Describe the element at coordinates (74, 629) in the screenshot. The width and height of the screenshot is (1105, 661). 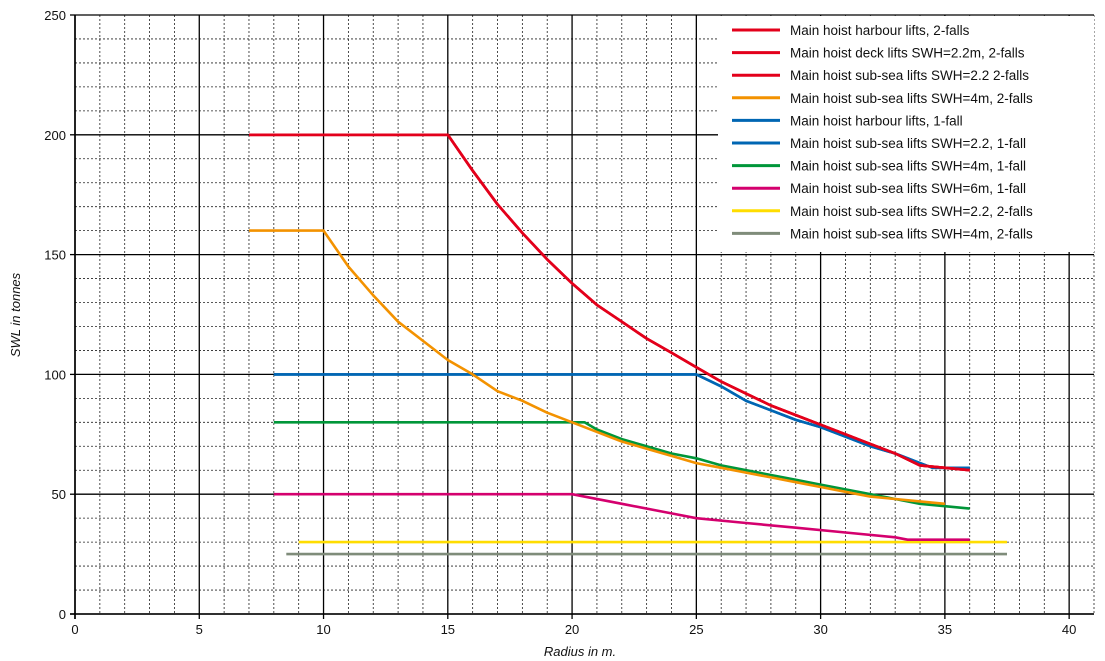
I see `x-tick-label: 0` at that location.